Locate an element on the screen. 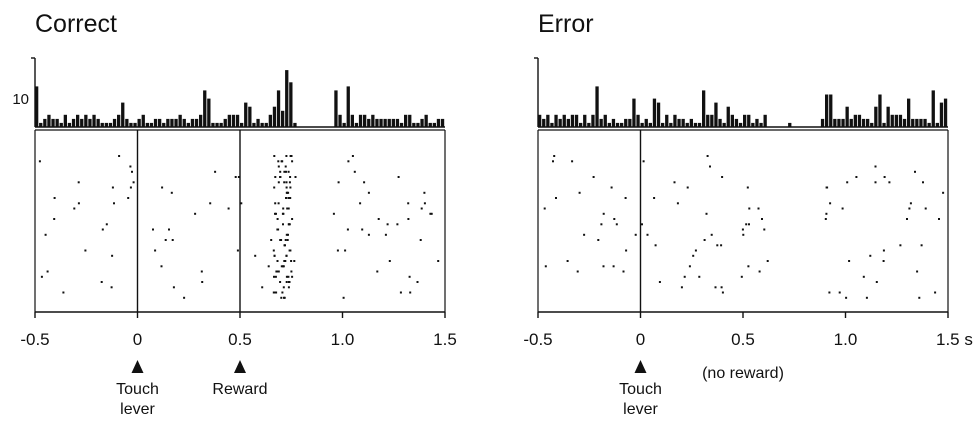  x-tick-label: 0.5 is located at coordinates (240, 339).